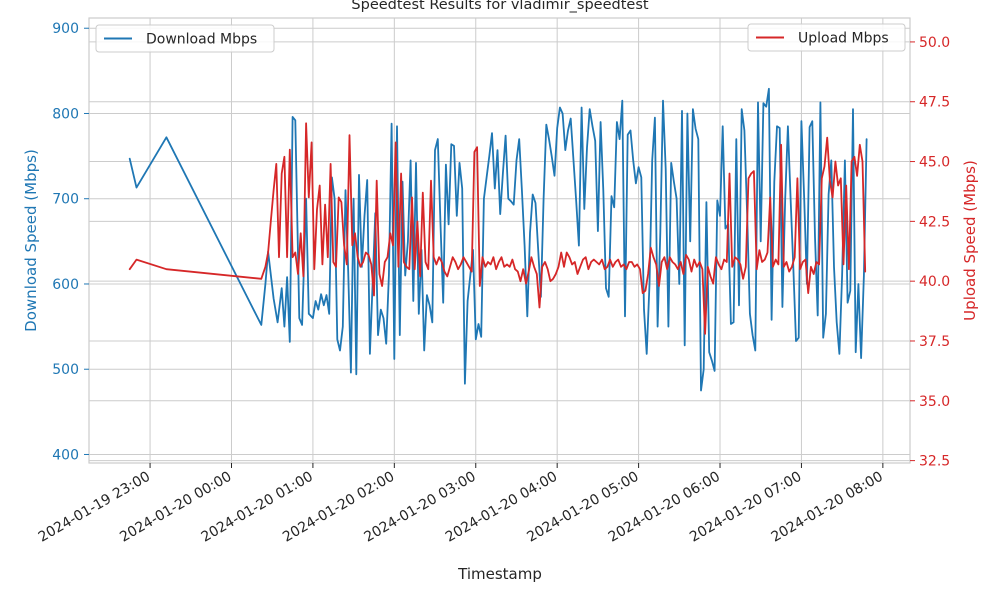 This screenshot has height=600, width=1000. Describe the element at coordinates (934, 163) in the screenshot. I see `right-y-tick-label: 45.0` at that location.